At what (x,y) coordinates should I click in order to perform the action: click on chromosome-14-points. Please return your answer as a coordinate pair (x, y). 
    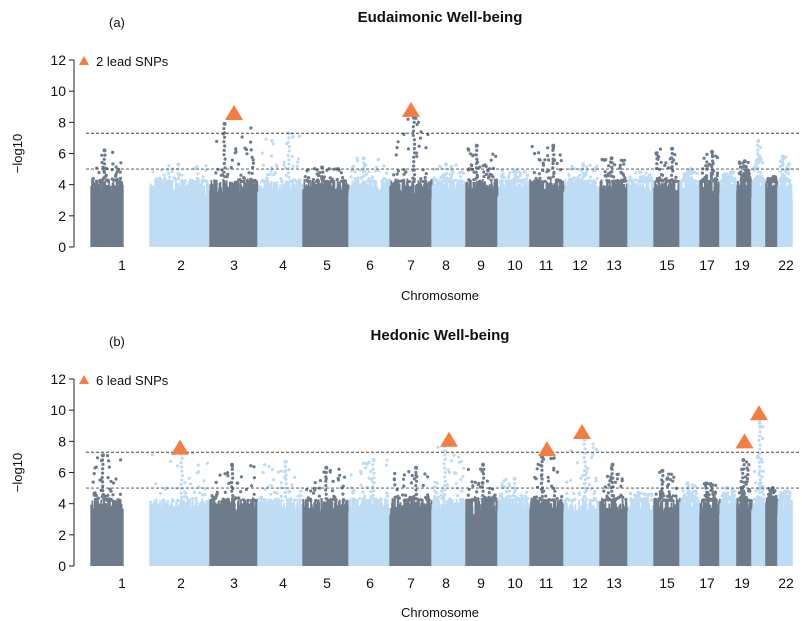
    Looking at the image, I should click on (641, 528).